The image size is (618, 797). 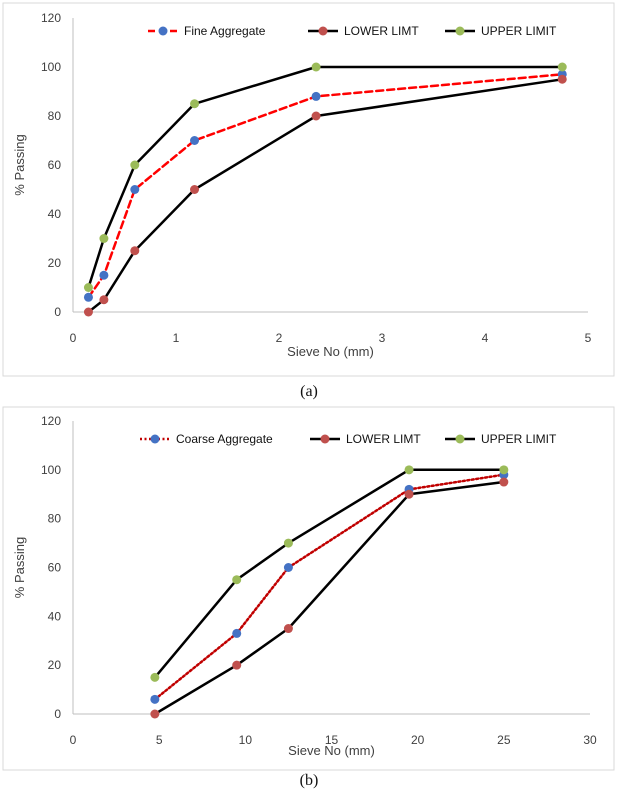 I want to click on y-tick-label-b: 80, so click(x=55, y=519).